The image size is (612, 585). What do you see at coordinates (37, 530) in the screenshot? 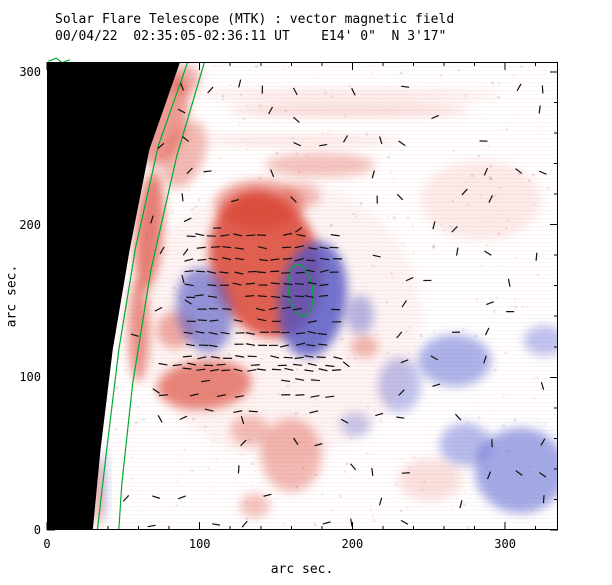
I see `y-tick-label: 0` at bounding box center [37, 530].